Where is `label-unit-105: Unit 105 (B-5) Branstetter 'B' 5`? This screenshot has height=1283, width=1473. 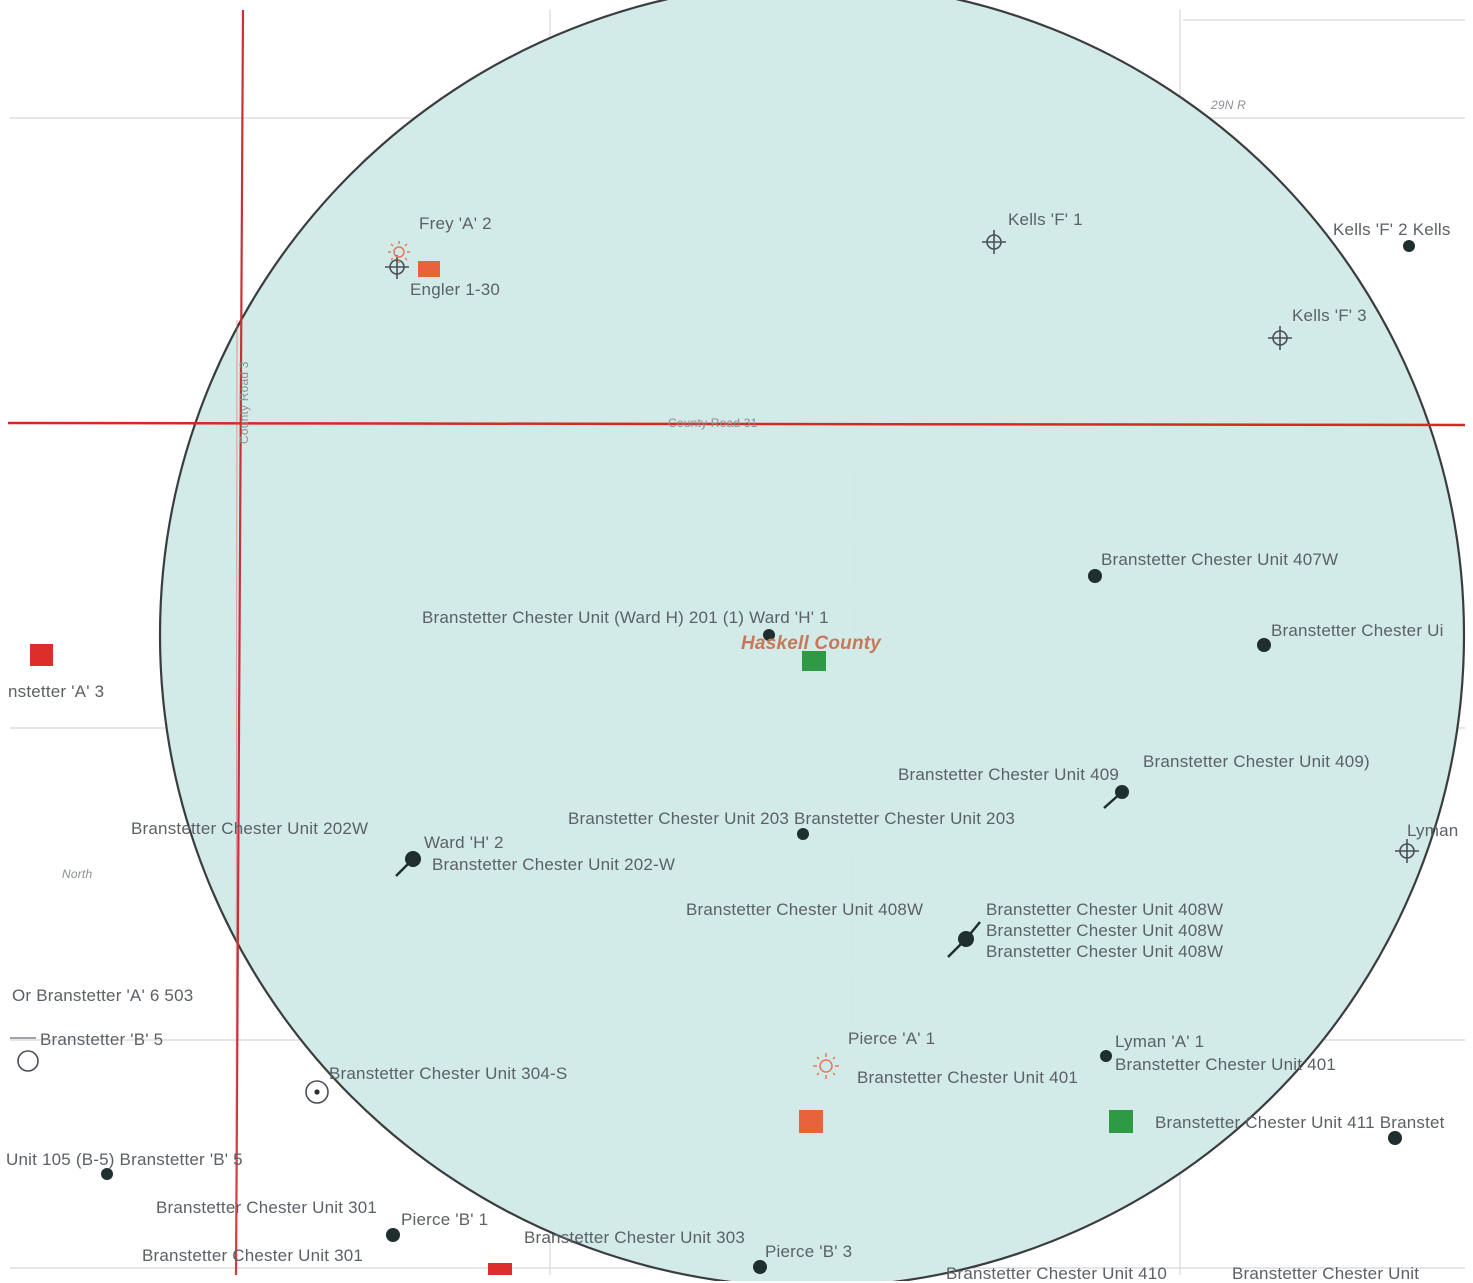 label-unit-105: Unit 105 (B-5) Branstetter 'B' 5 is located at coordinates (124, 1159).